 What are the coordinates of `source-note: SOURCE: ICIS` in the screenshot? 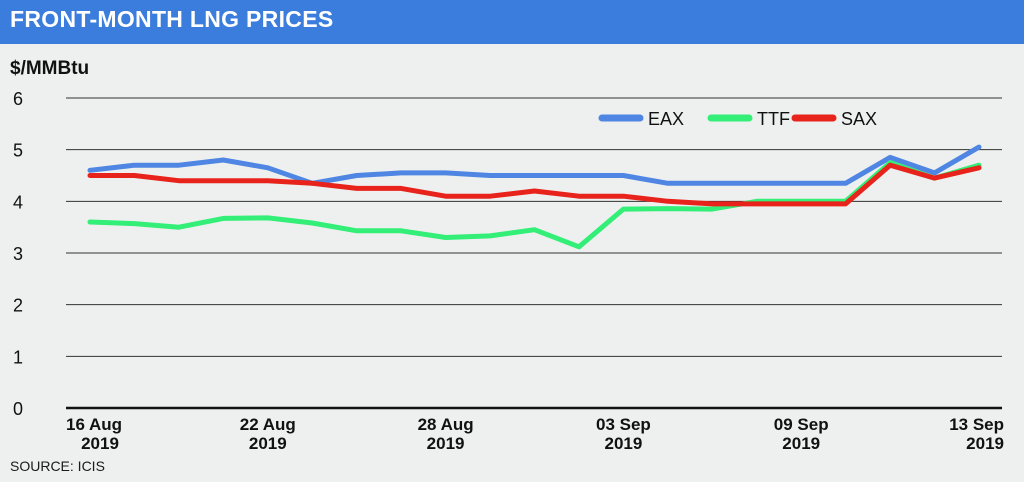 It's located at (57, 466).